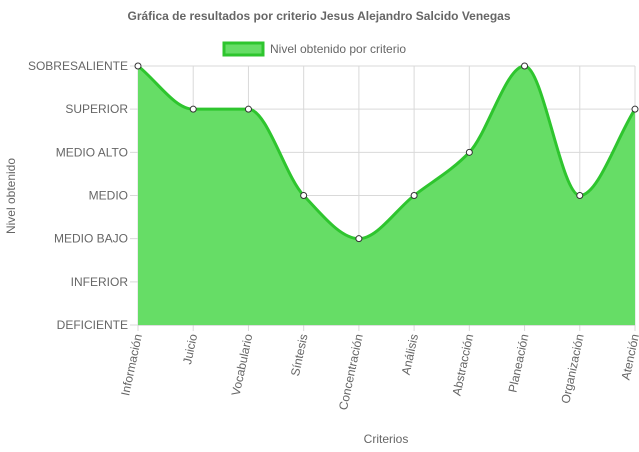  Describe the element at coordinates (359, 239) in the screenshot. I see `data-point-concentración` at that location.